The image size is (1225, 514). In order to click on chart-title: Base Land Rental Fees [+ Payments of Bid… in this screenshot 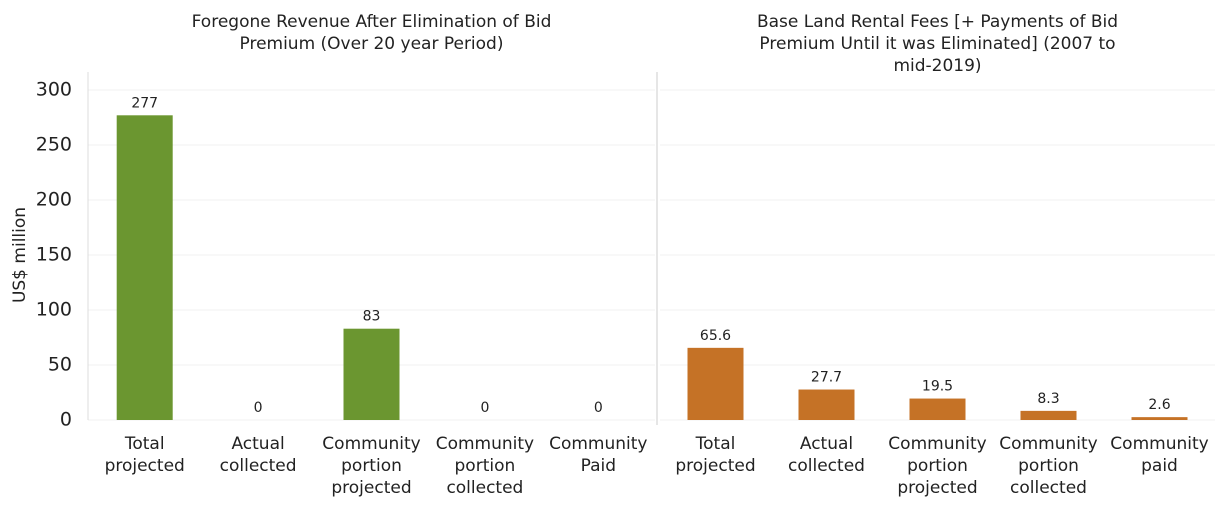, I will do `click(937, 44)`.